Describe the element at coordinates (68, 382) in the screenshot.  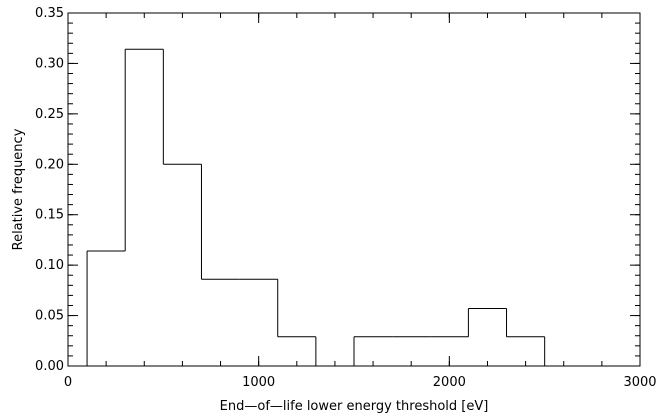
I see `x-tick-label: 0` at that location.